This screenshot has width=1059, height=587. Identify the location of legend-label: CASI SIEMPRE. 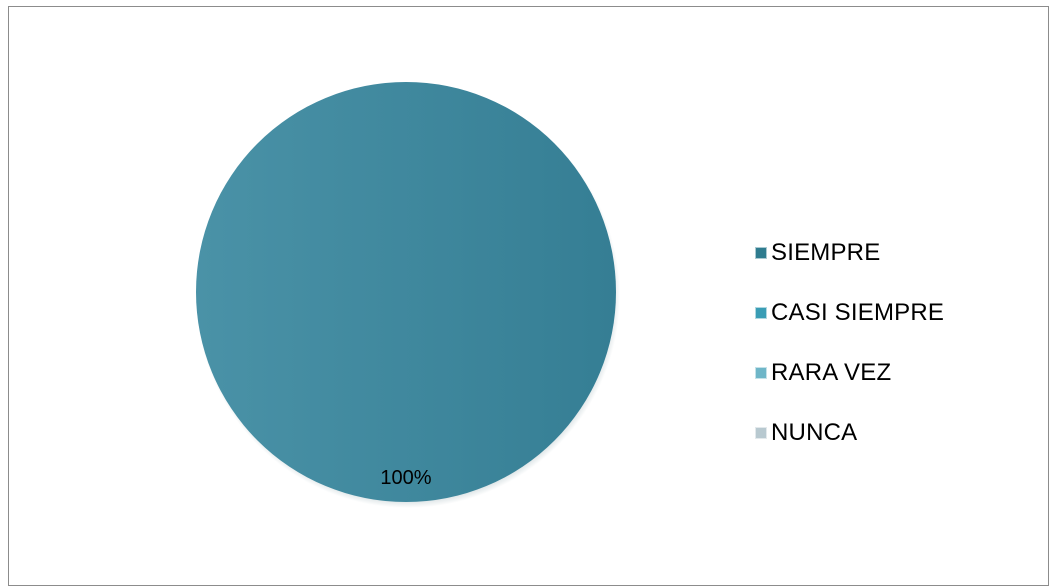
(858, 312).